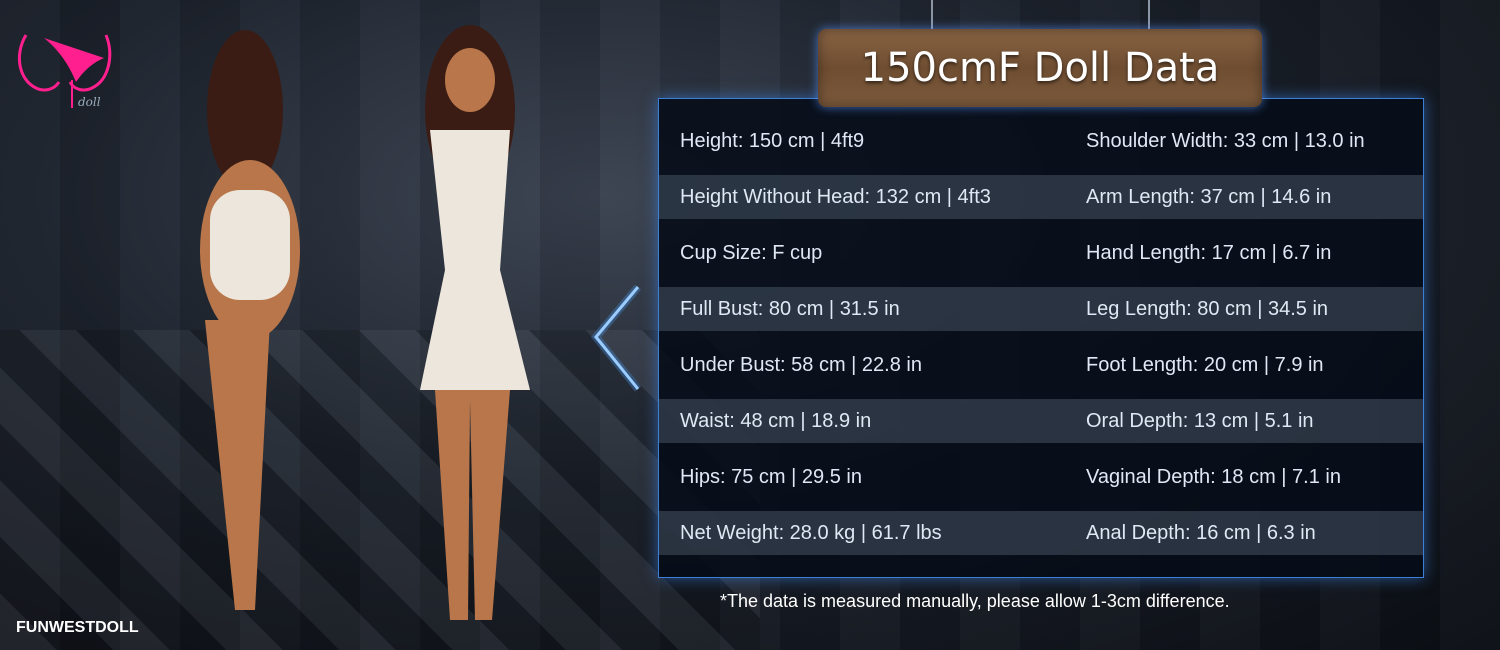  I want to click on spec-right: Vaginal Depth: 18 cm | 7.1 in, so click(1213, 477).